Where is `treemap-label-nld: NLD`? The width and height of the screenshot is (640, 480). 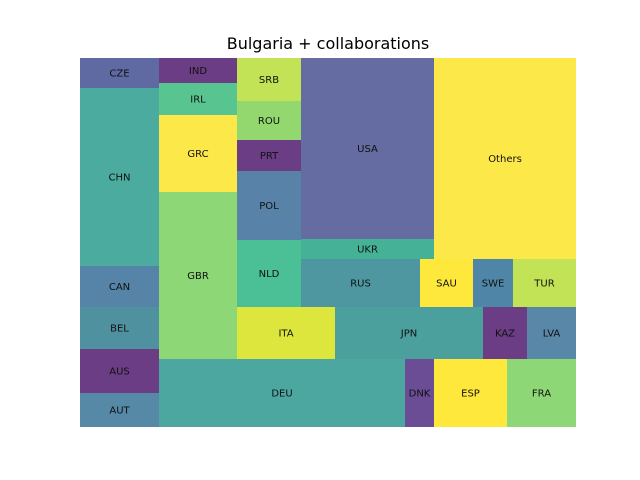
treemap-label-nld: NLD is located at coordinates (269, 274).